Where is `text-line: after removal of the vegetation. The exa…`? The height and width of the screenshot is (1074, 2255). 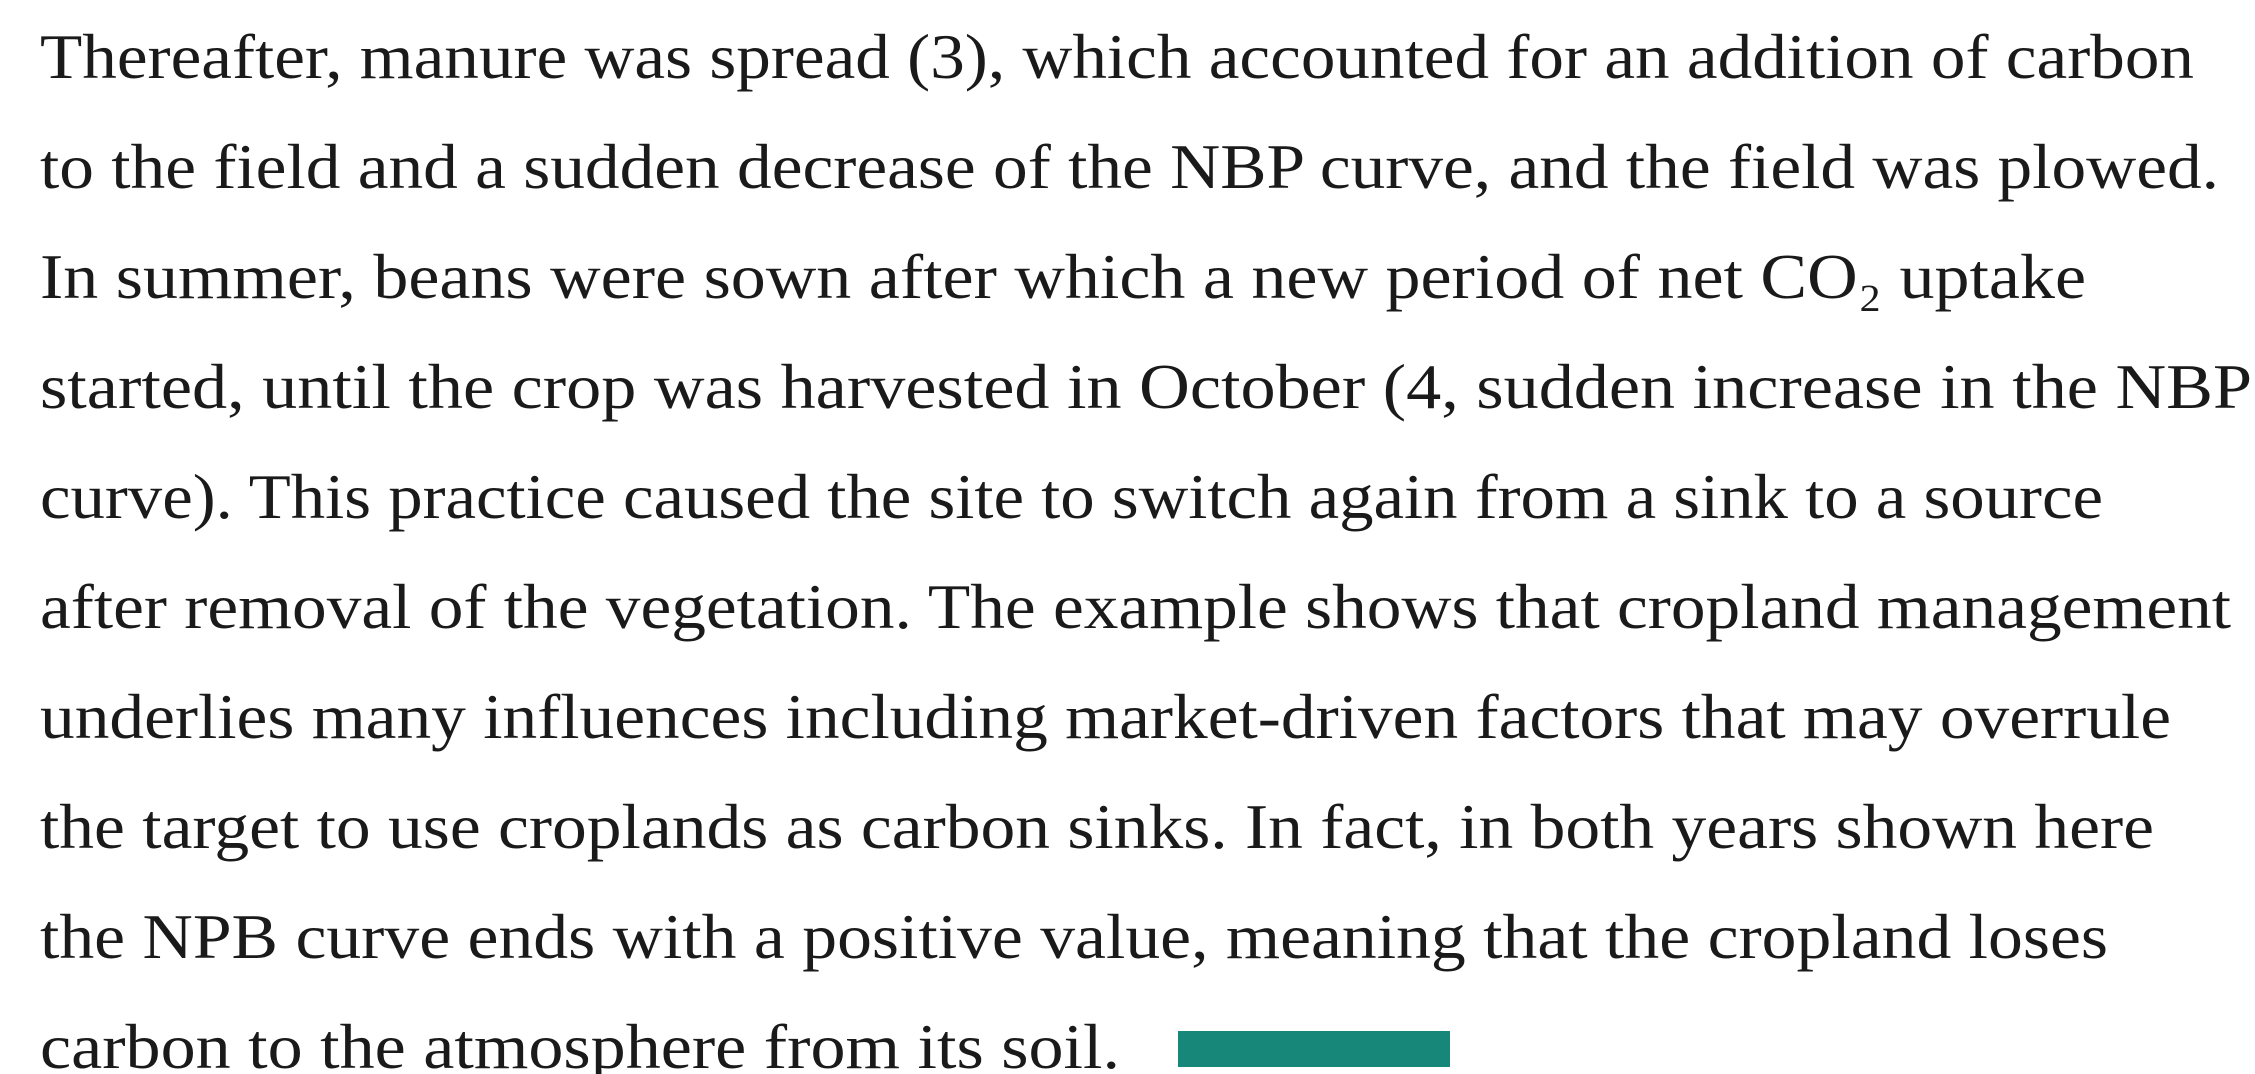 text-line: after removal of the vegetation. The exa… is located at coordinates (1135, 606).